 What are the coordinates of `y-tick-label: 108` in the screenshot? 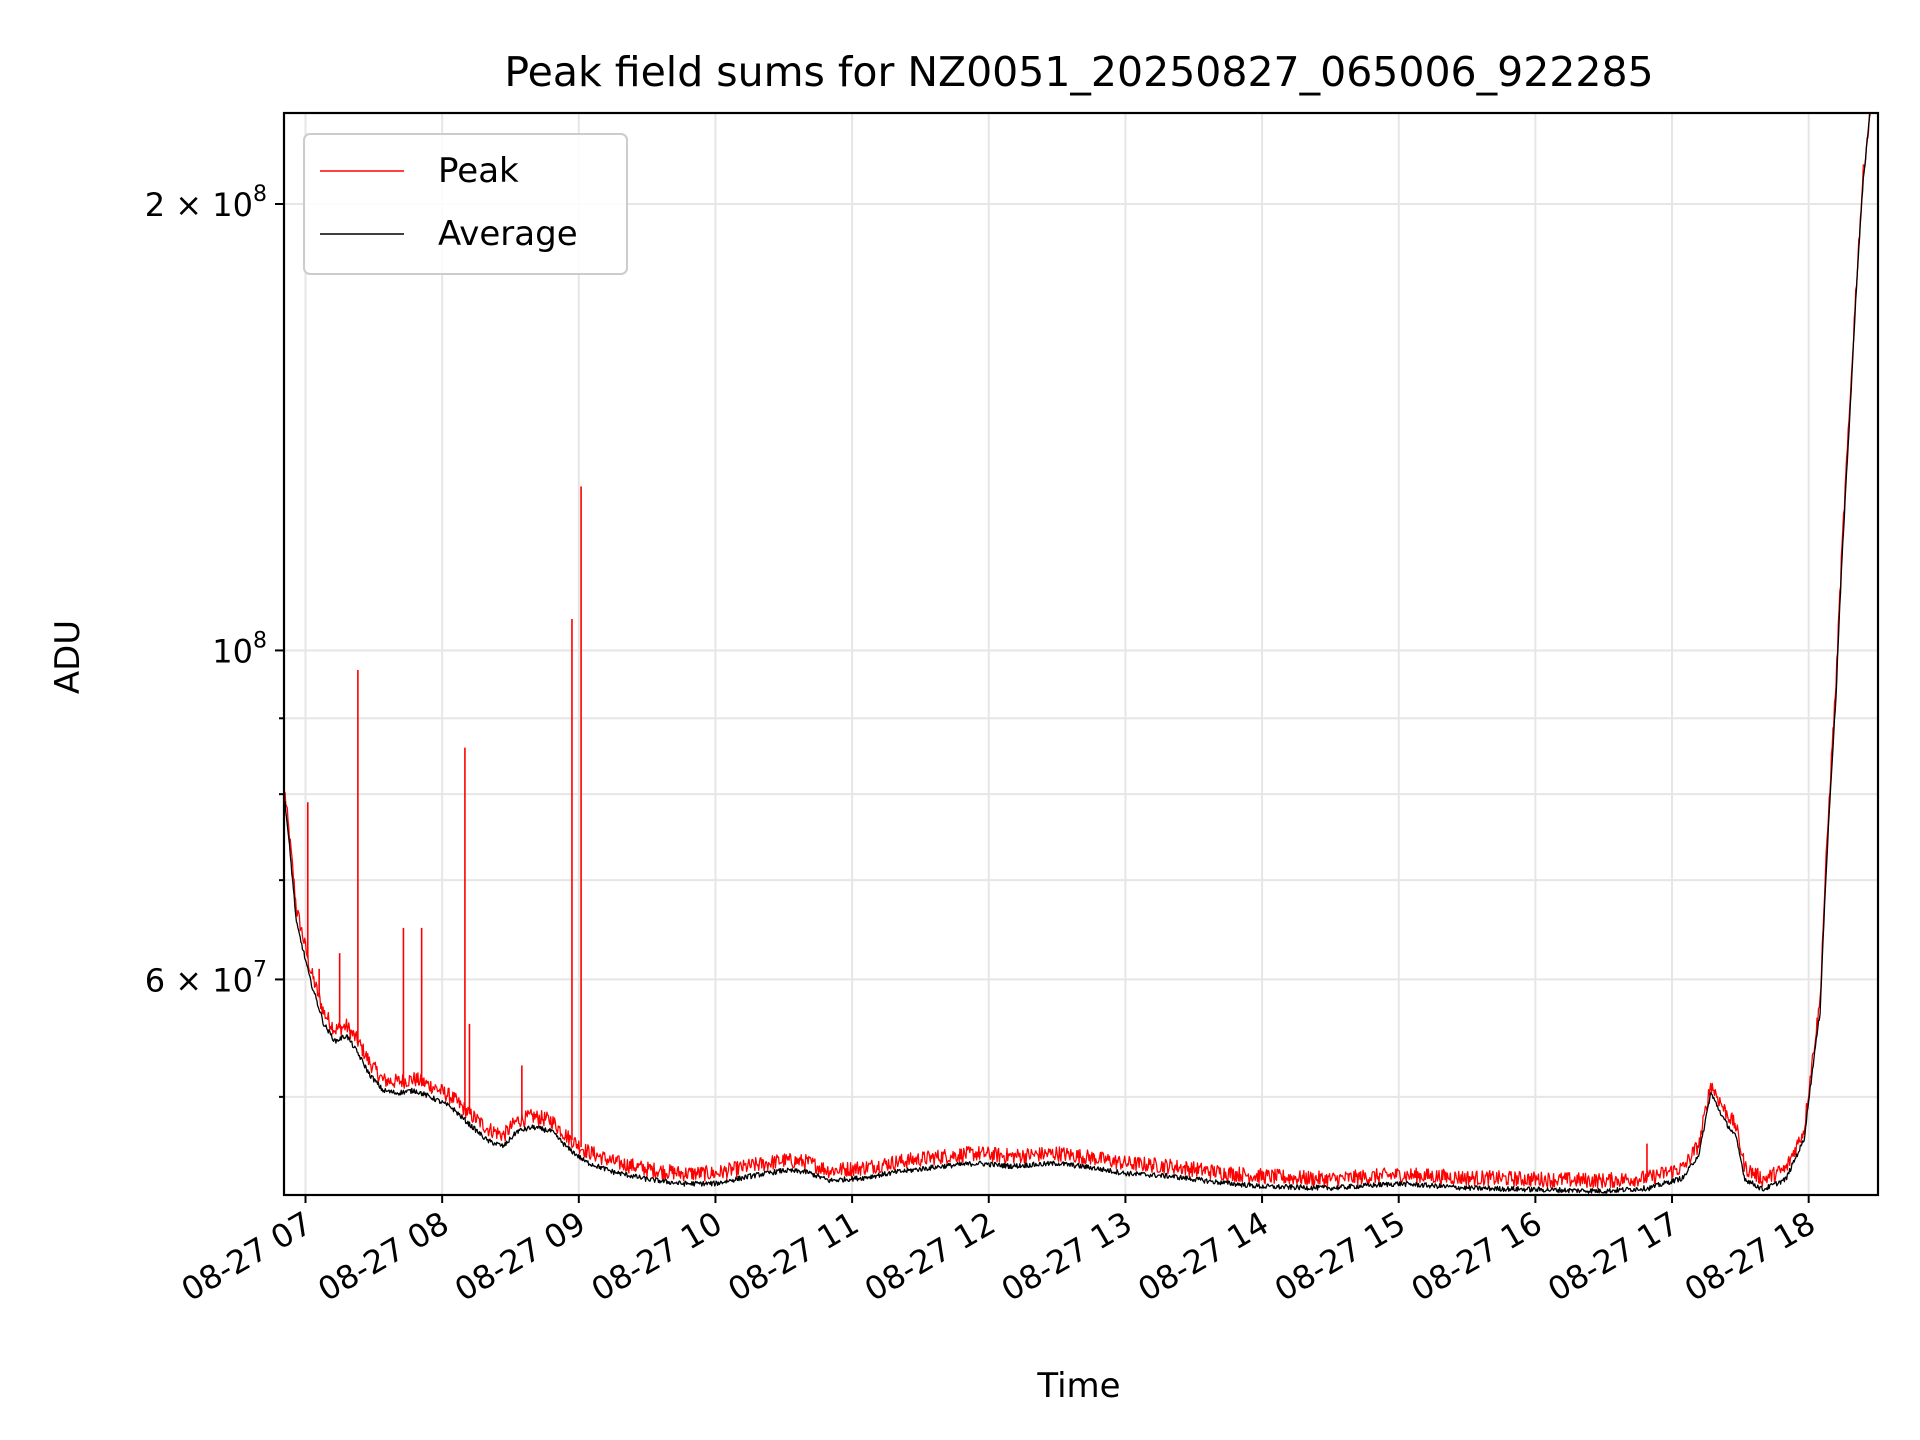 It's located at (239, 649).